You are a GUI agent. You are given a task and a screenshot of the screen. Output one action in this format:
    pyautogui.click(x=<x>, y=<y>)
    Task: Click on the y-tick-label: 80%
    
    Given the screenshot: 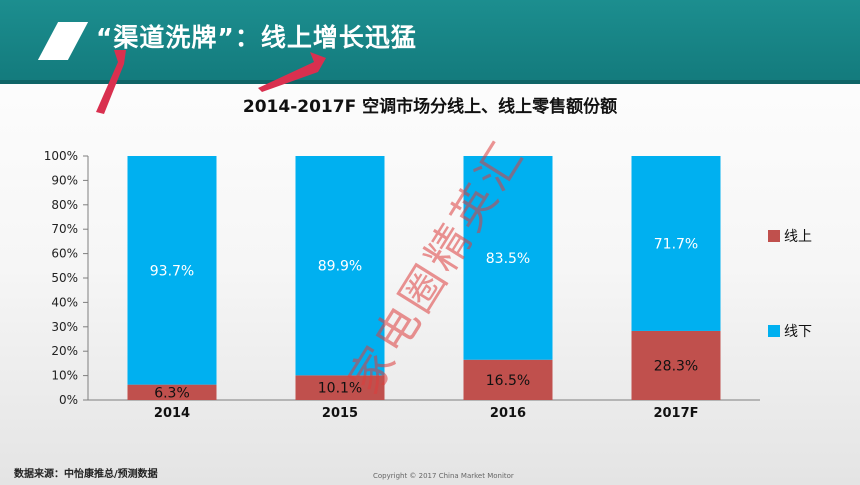 What is the action you would take?
    pyautogui.click(x=64, y=205)
    